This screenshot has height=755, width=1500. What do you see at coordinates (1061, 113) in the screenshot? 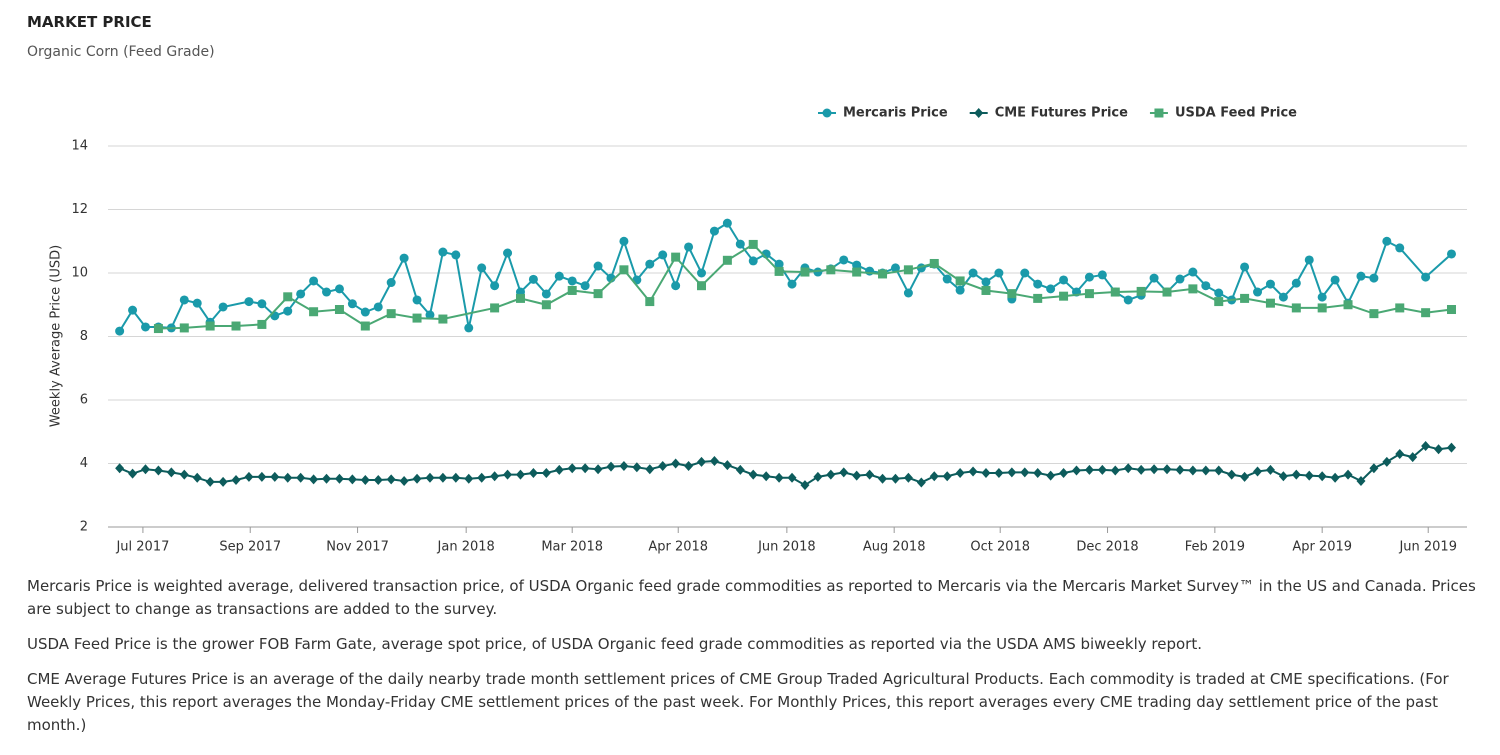
I see `legend-label: CME Futures Price` at bounding box center [1061, 113].